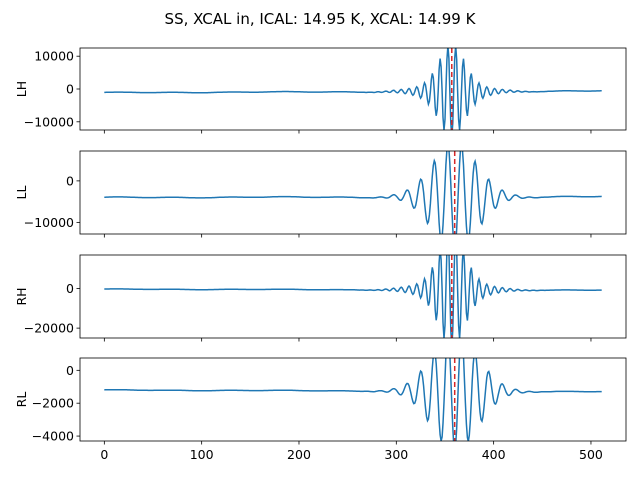  I want to click on y-axis-label: LL, so click(21, 193).